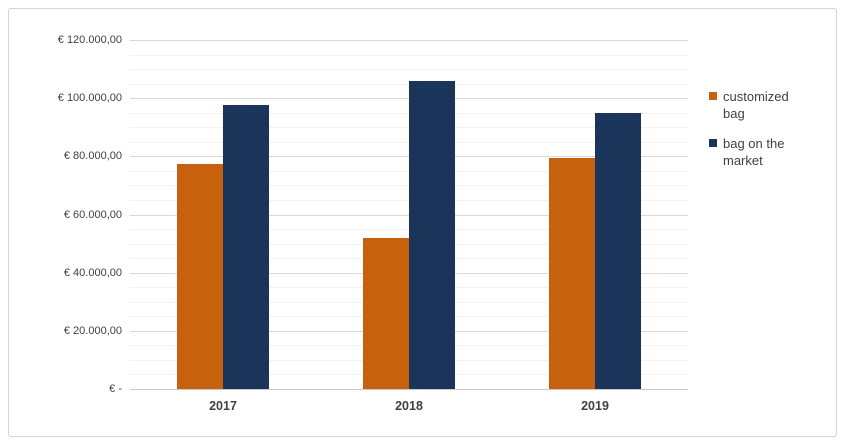 This screenshot has height=445, width=845. Describe the element at coordinates (89, 98) in the screenshot. I see `y-axis-tick-label: € 100.000,00` at that location.